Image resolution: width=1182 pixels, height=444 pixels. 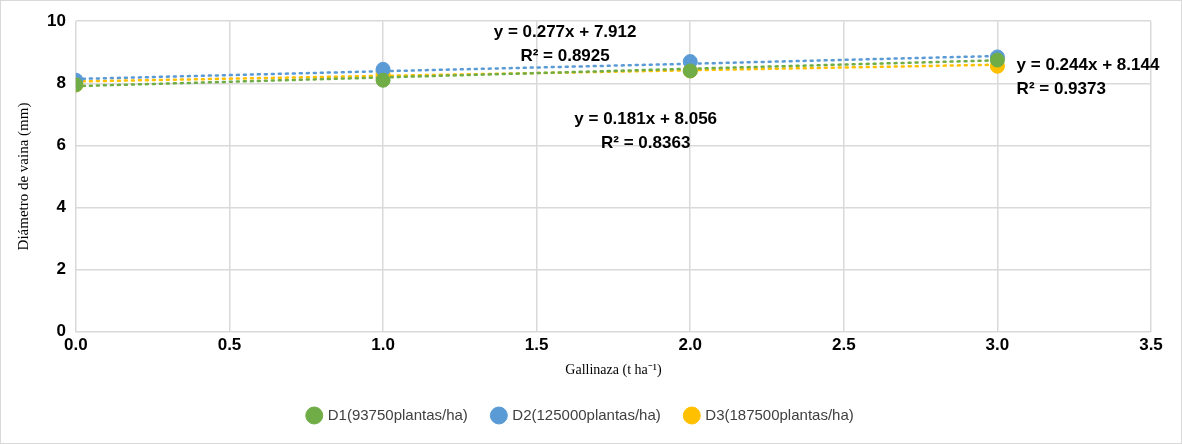 I want to click on legend-label: D3(187500plantas/ha), so click(x=779, y=414).